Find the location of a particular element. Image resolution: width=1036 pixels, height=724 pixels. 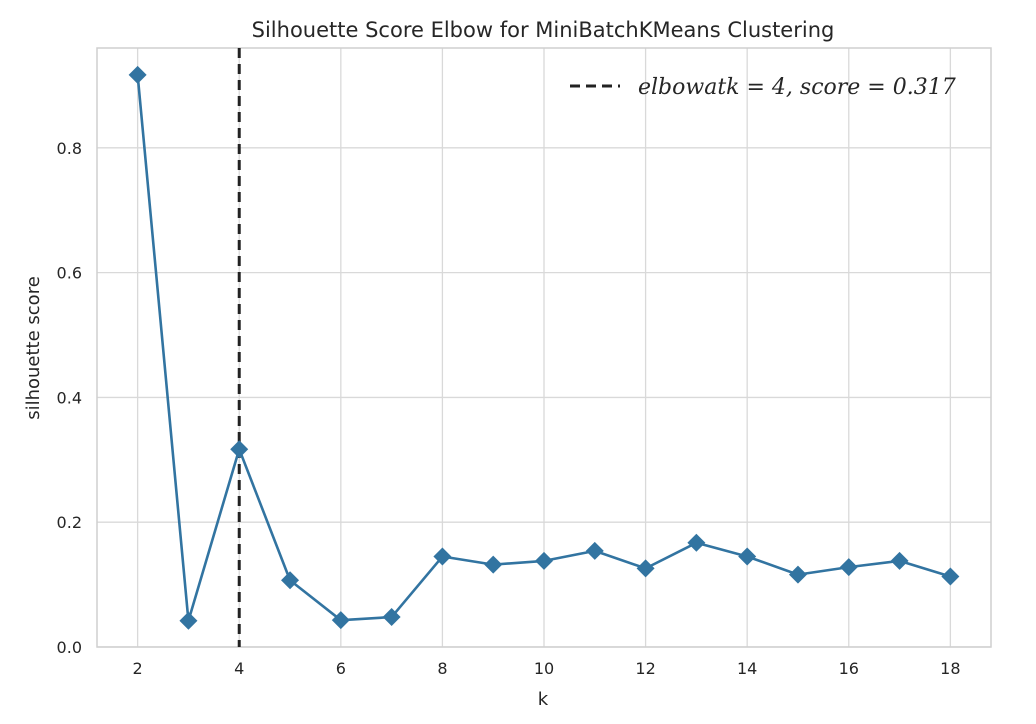

y-tick-label: 0.8 is located at coordinates (69, 148).